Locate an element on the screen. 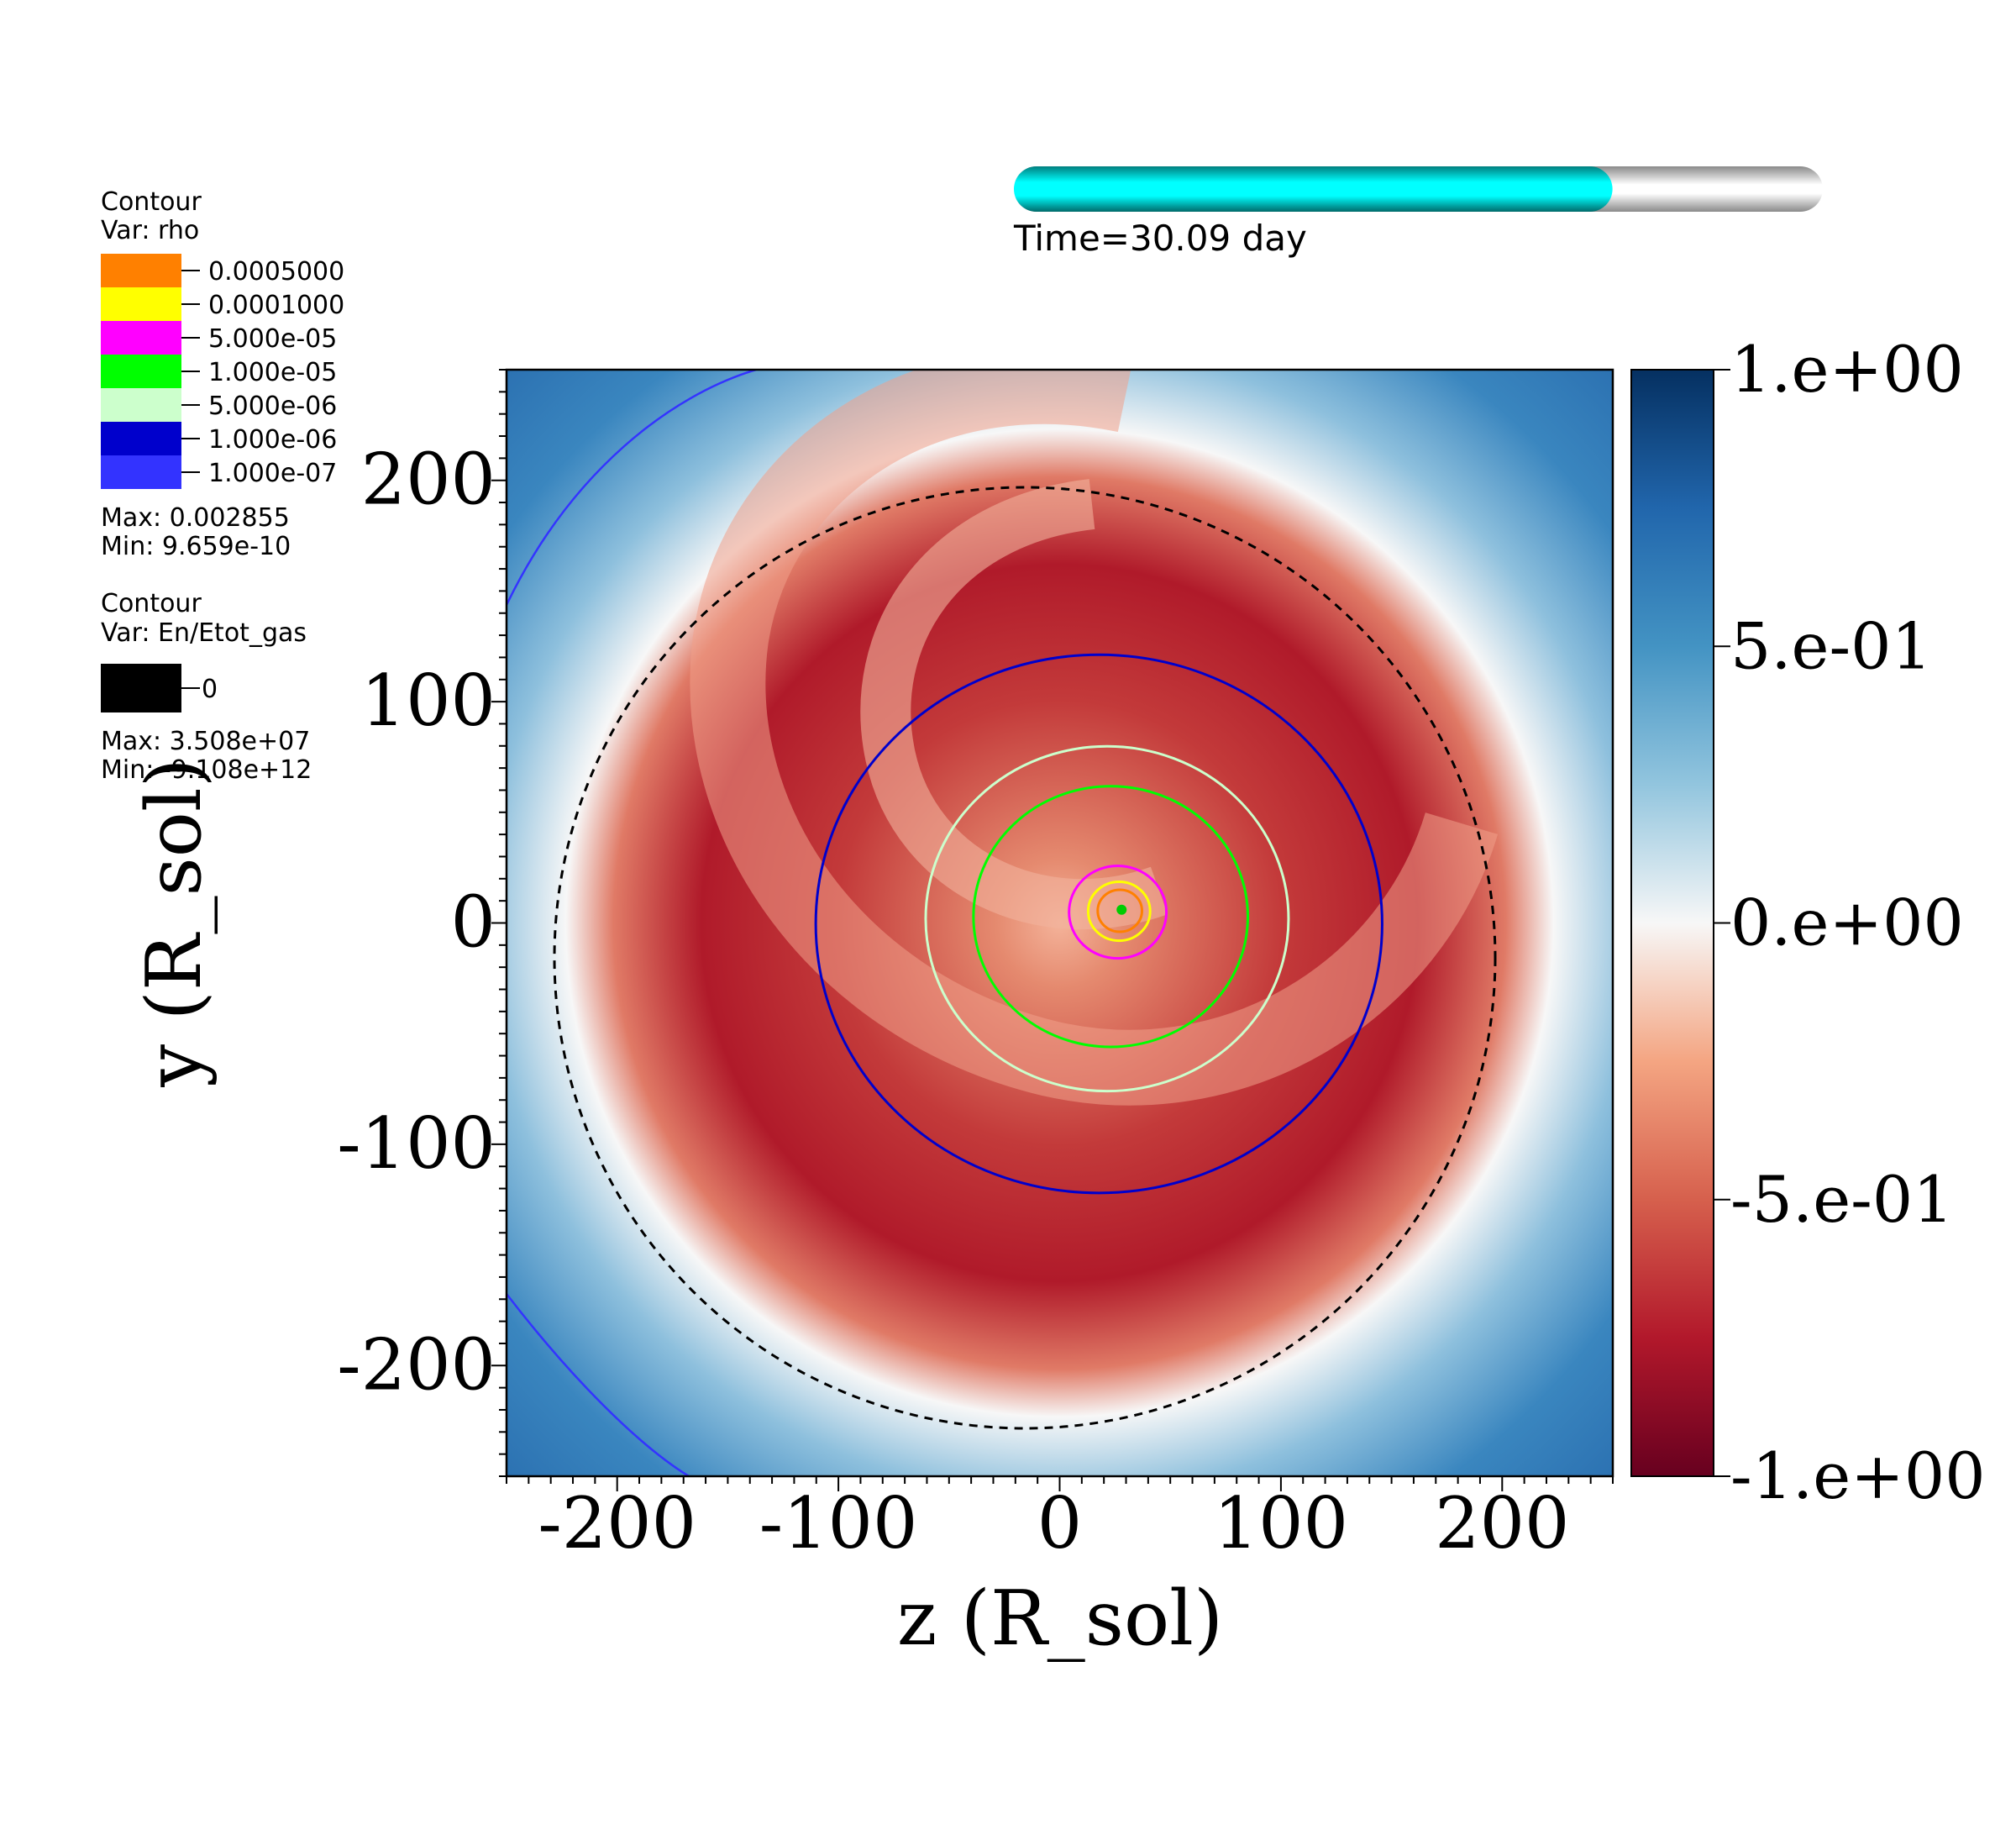 The width and height of the screenshot is (2016, 1835). colorbar-tick-label: 1.e+00 is located at coordinates (1847, 369).